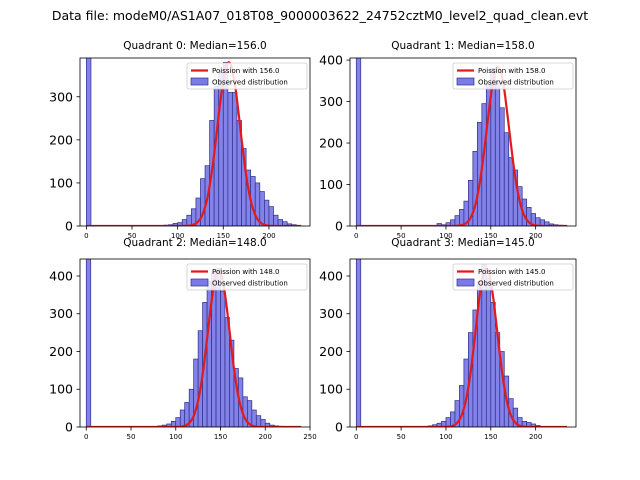  I want to click on panel-title: Quadrant 2: Median=148.0, so click(194, 243).